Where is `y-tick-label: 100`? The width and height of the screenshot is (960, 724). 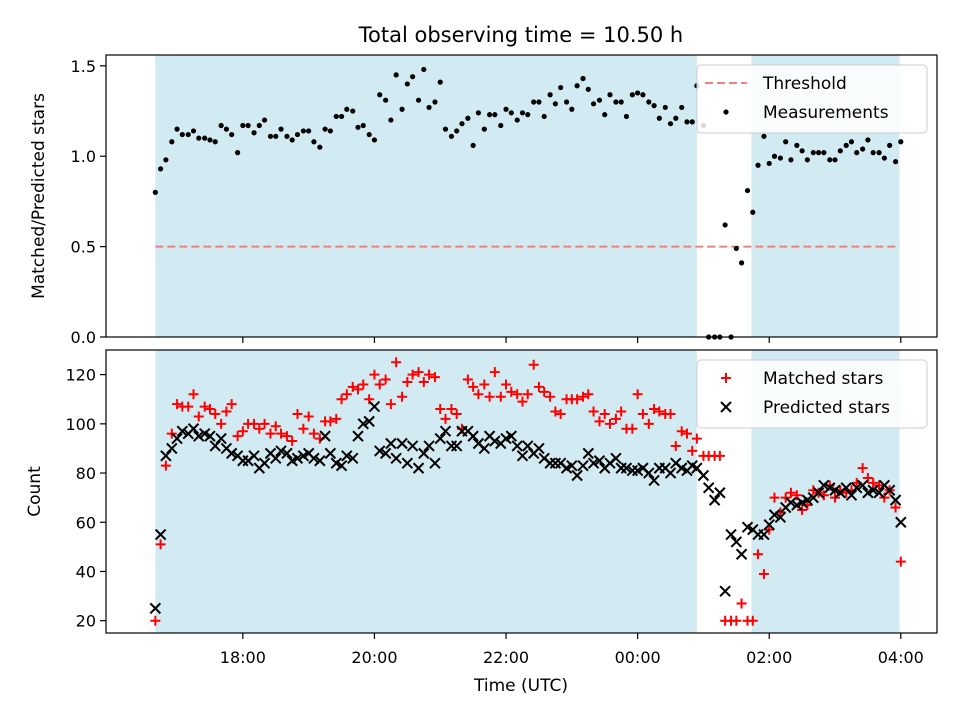 y-tick-label: 100 is located at coordinates (80, 424).